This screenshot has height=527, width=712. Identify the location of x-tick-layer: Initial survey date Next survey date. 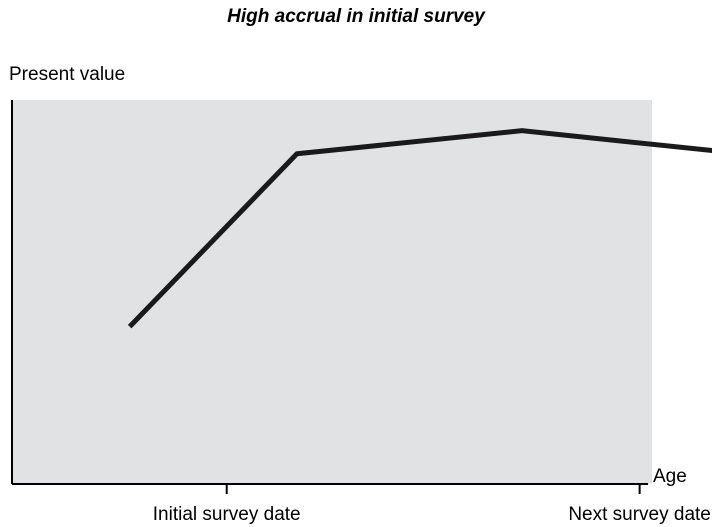
(432, 504).